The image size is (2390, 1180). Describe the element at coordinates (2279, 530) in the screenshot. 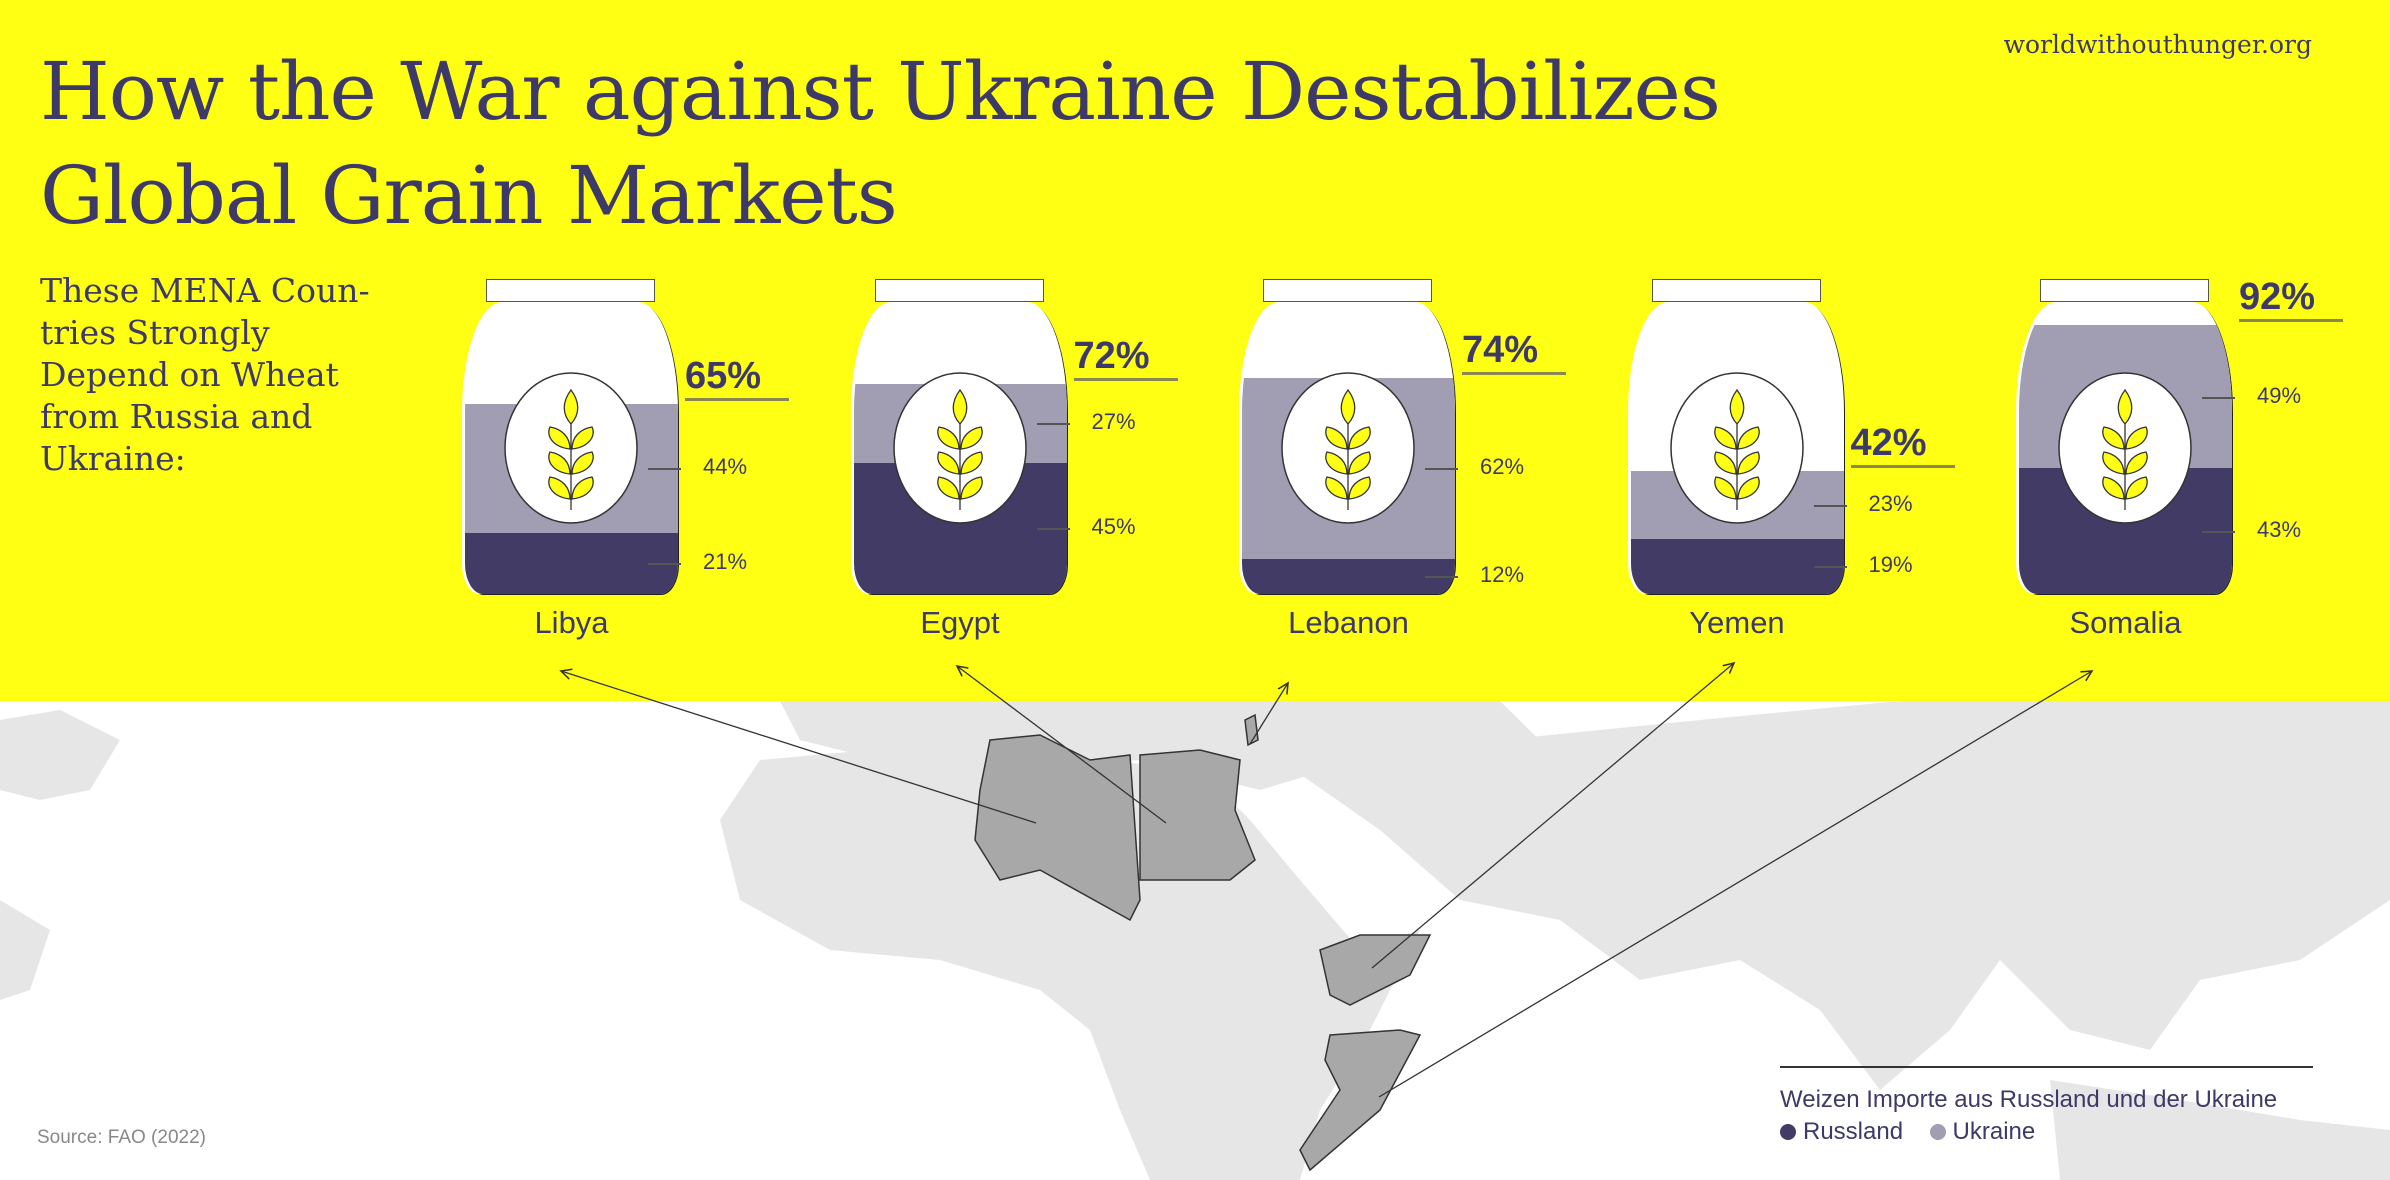

I see `russia-label-somalia: 43%` at that location.